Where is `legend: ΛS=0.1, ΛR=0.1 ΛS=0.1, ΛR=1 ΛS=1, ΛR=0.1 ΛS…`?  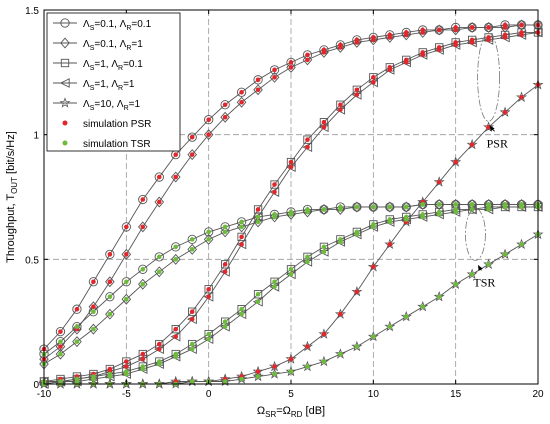
legend: ΛS=0.1, ΛR=0.1 ΛS=0.1, ΛR=1 ΛS=1, ΛR=0.1 ΛS… is located at coordinates (113, 82).